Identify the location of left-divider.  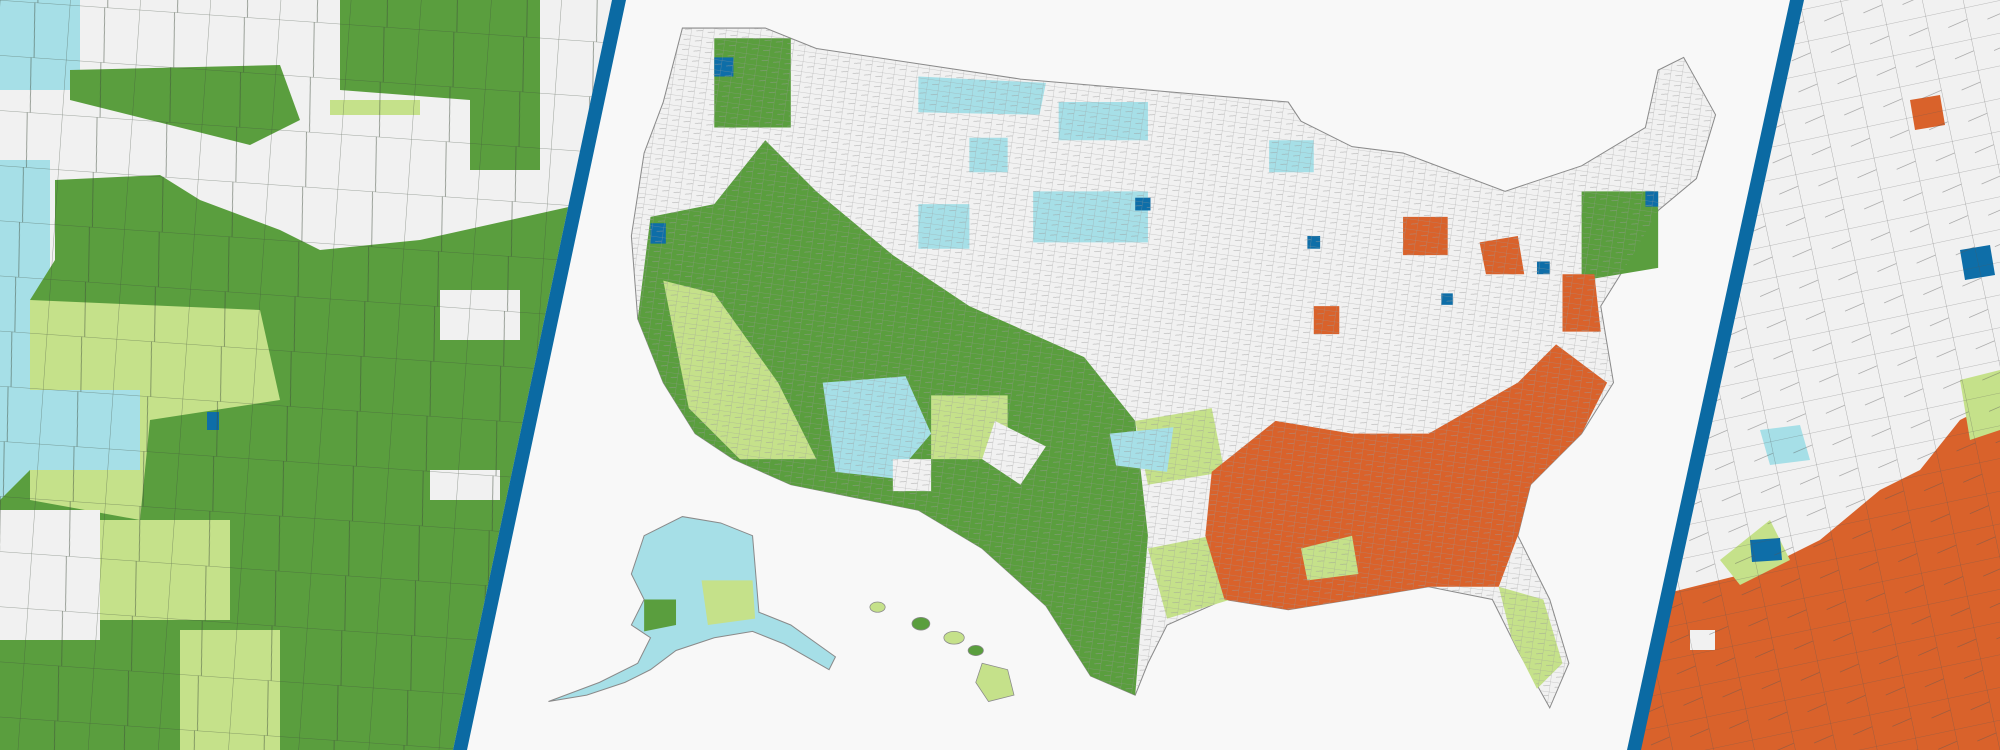
(539, 375).